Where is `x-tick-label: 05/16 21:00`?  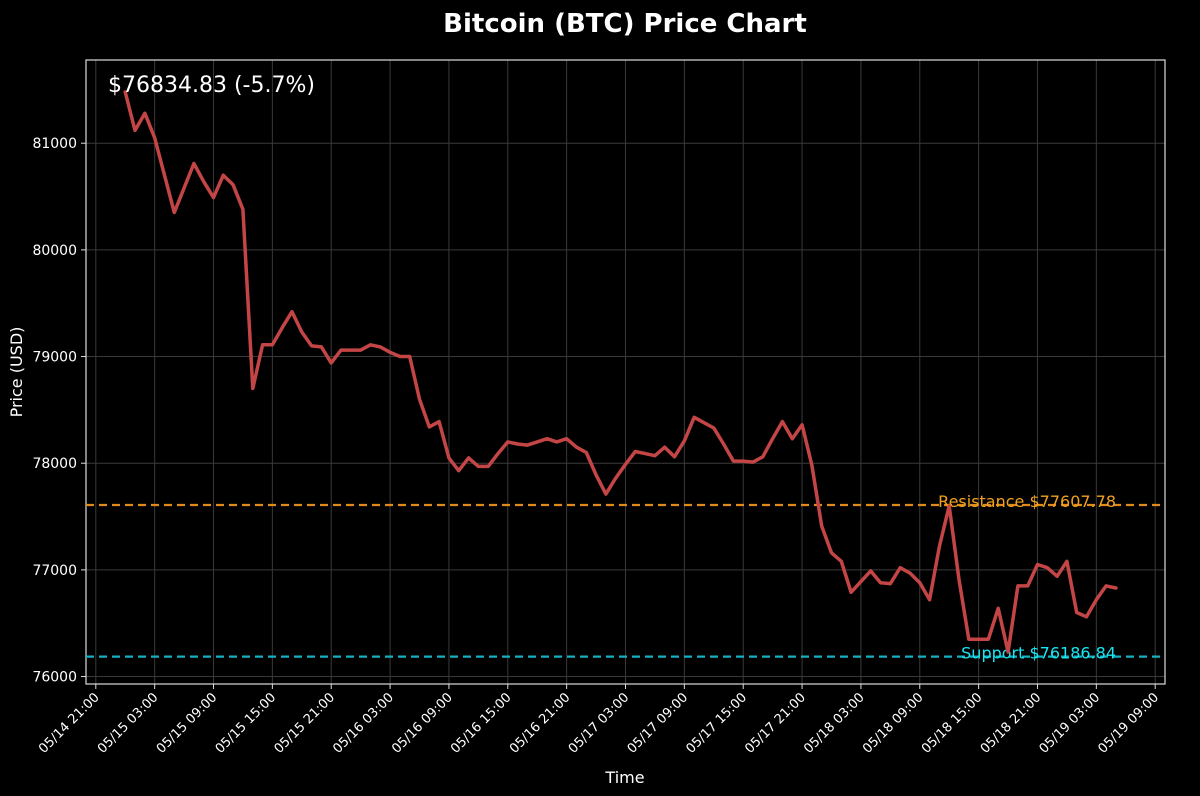 x-tick-label: 05/16 21:00 is located at coordinates (540, 723).